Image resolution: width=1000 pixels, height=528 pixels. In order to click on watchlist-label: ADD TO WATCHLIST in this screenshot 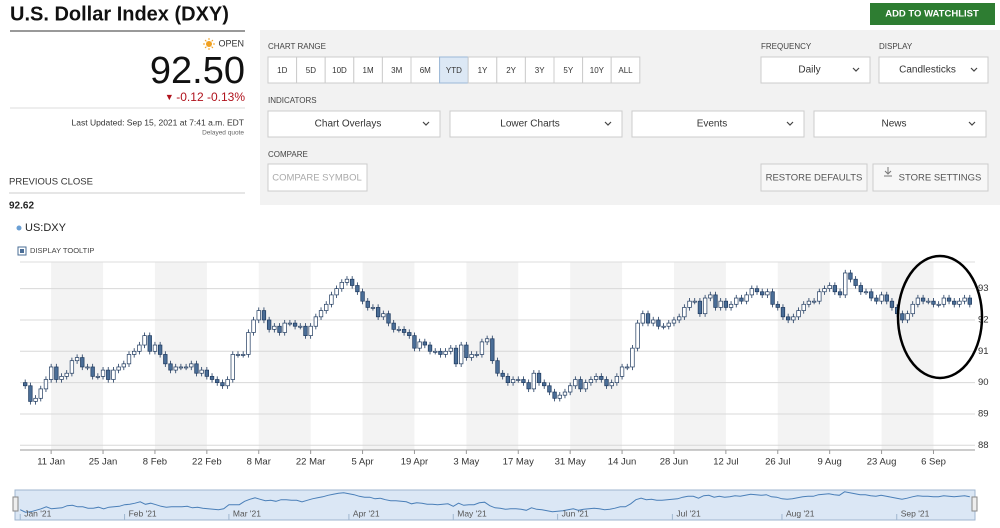, I will do `click(932, 14)`.